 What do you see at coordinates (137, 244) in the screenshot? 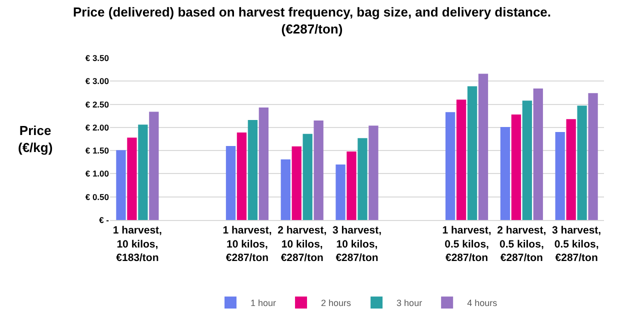
I see `x-tick-label: 1 harvest, 10 kilos, €183/ton` at bounding box center [137, 244].